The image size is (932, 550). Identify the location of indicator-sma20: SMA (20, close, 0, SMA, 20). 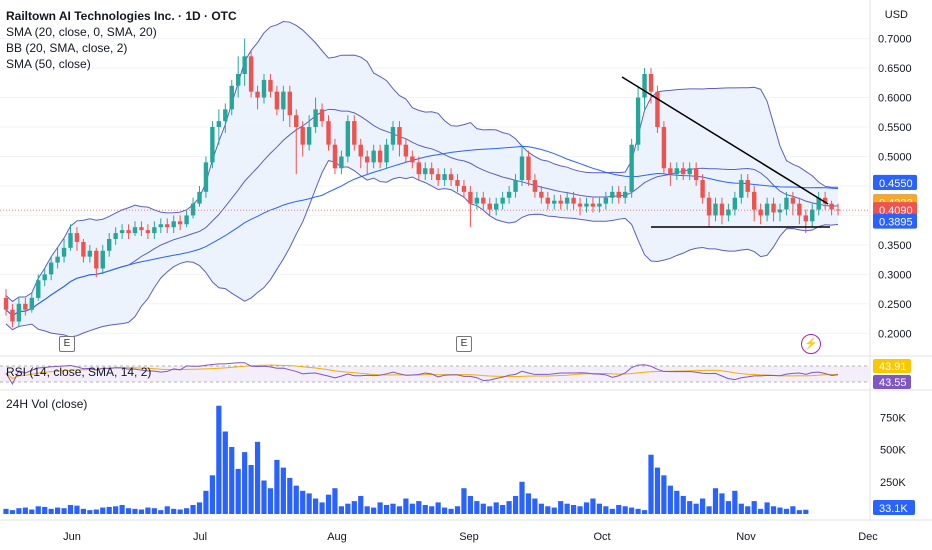
(81, 32).